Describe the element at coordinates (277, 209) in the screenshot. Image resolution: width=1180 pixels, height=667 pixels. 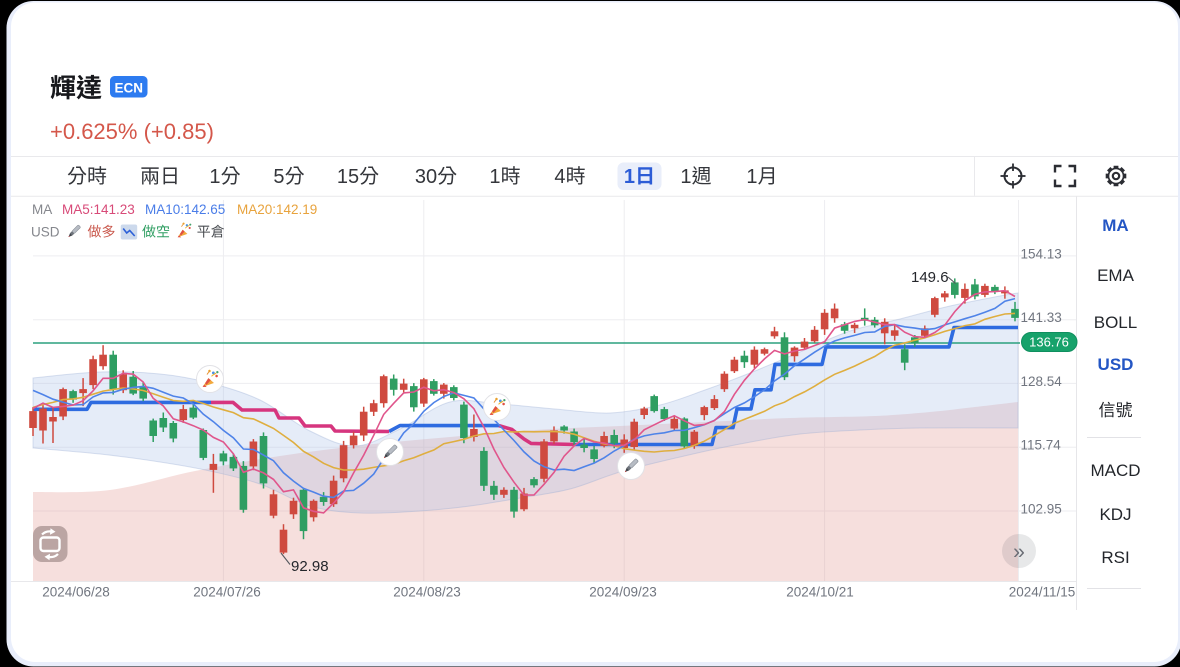
I see `svg-text: MA20:142.19` at that location.